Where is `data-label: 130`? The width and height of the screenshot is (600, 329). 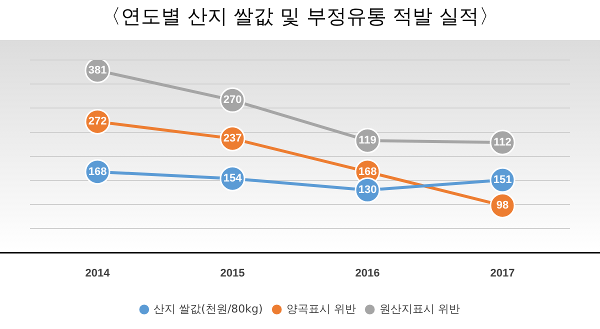 data-label: 130 is located at coordinates (367, 190).